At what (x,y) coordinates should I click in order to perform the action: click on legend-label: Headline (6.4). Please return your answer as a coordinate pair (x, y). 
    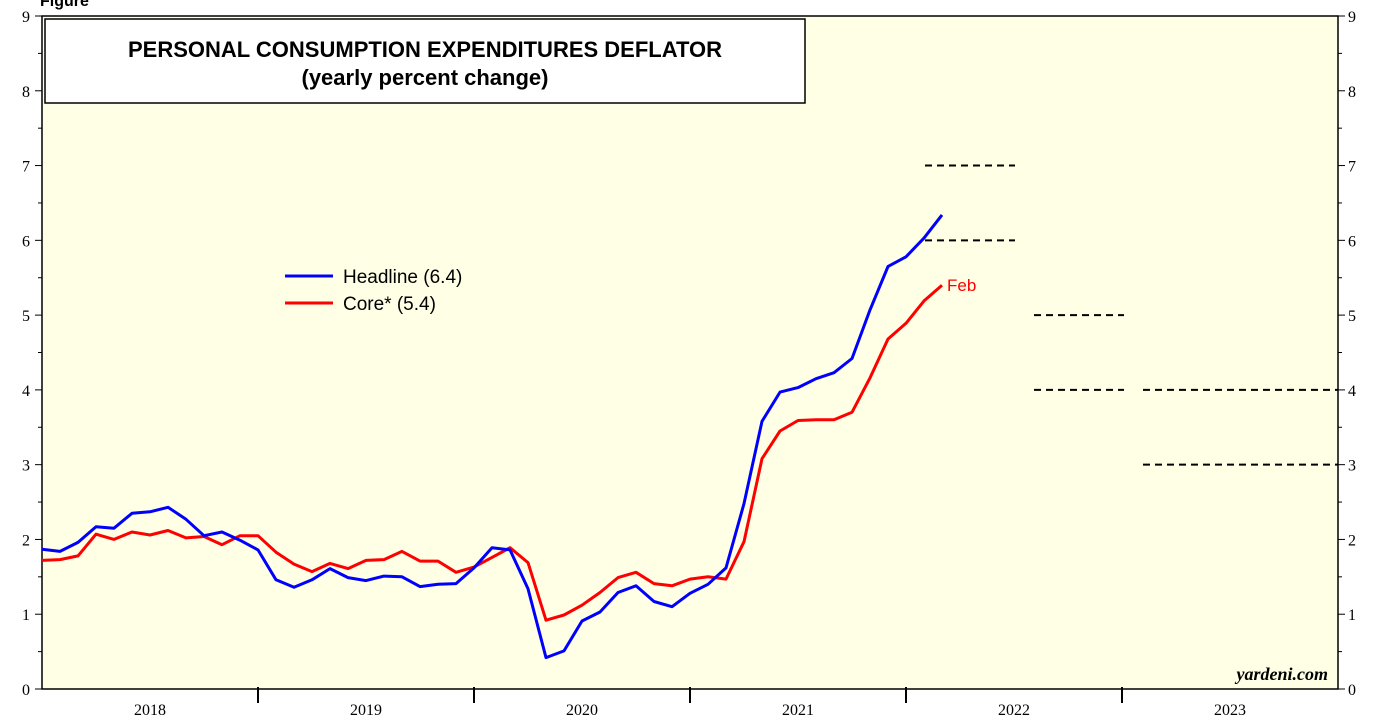
    Looking at the image, I should click on (402, 277).